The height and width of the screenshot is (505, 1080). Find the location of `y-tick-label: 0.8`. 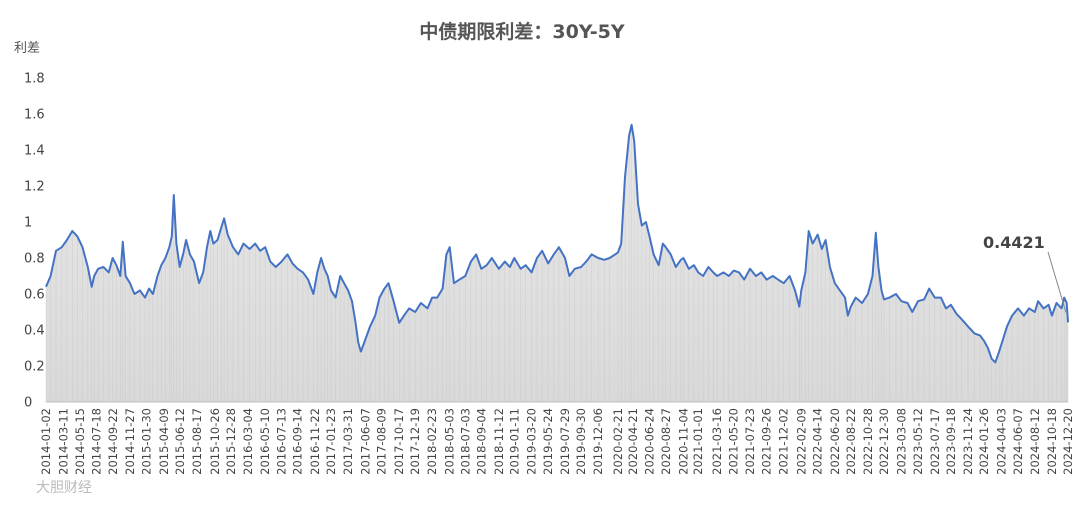

y-tick-label: 0.8 is located at coordinates (34, 259).